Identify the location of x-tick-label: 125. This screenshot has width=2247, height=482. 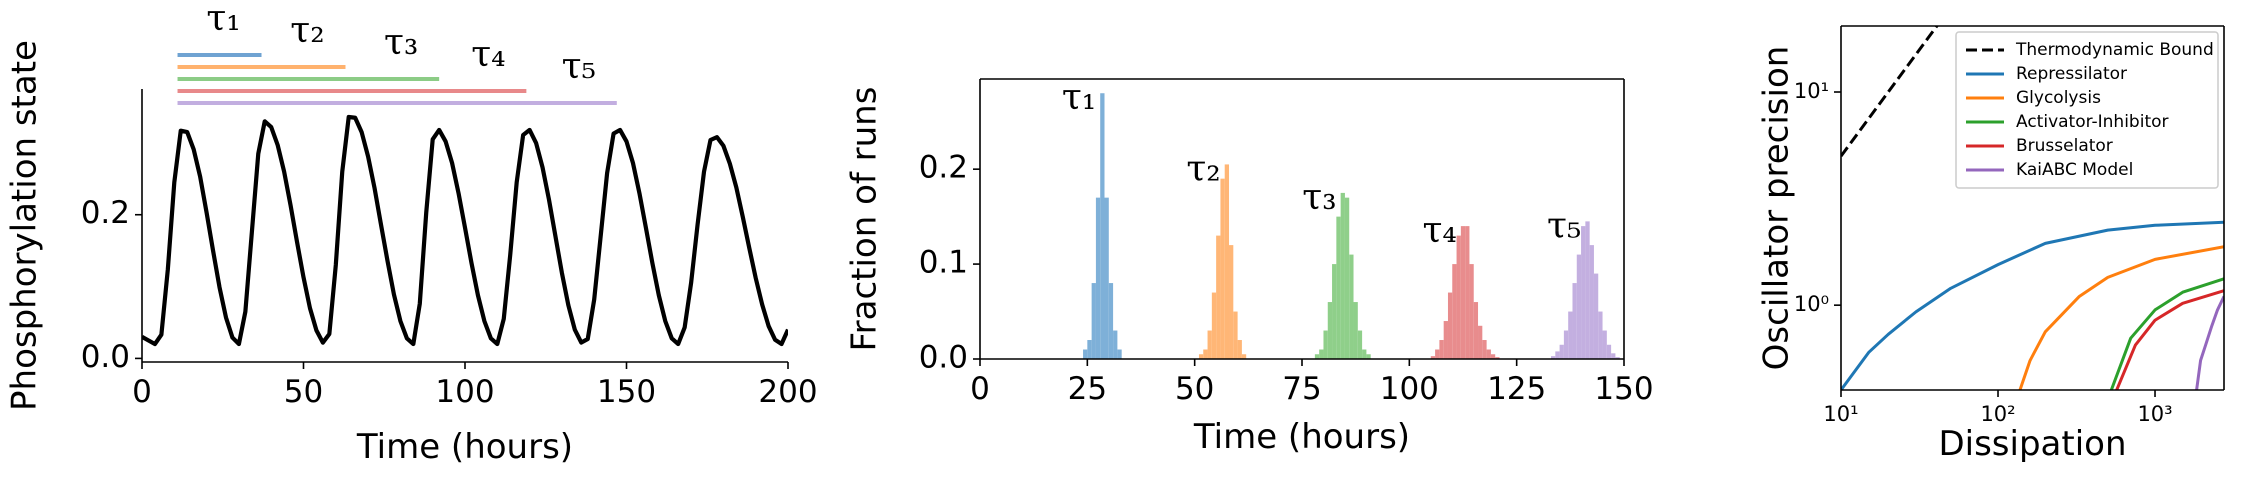
(1516, 389).